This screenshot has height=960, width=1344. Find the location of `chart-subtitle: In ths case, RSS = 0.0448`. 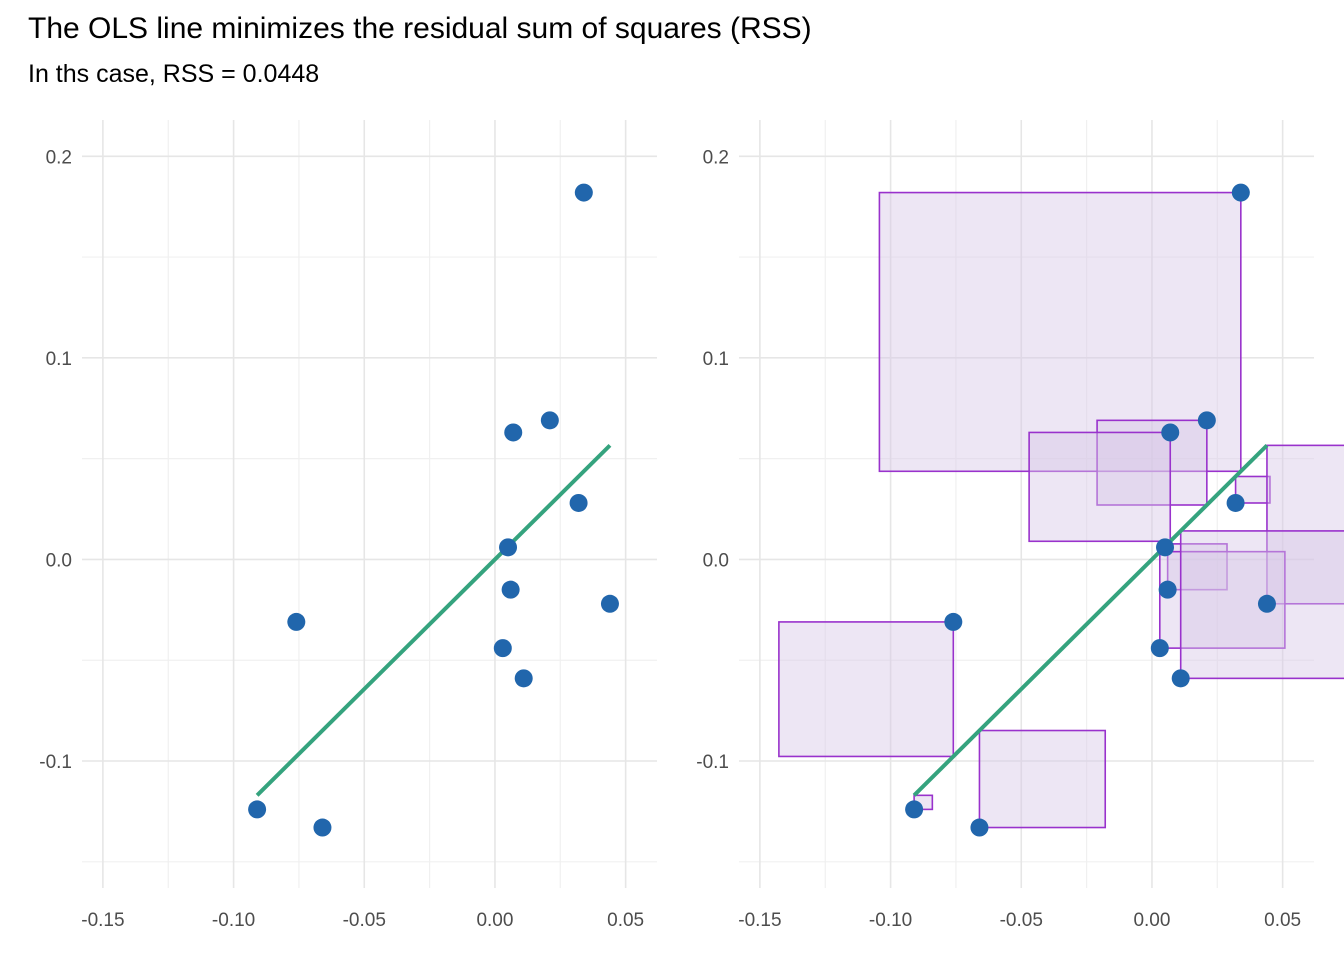

chart-subtitle: In ths case, RSS = 0.0448 is located at coordinates (174, 74).